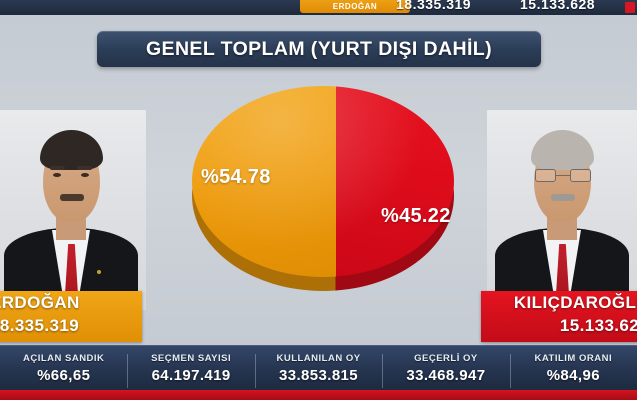 This screenshot has height=400, width=637. What do you see at coordinates (57, 168) in the screenshot?
I see `eyebrow-left` at bounding box center [57, 168].